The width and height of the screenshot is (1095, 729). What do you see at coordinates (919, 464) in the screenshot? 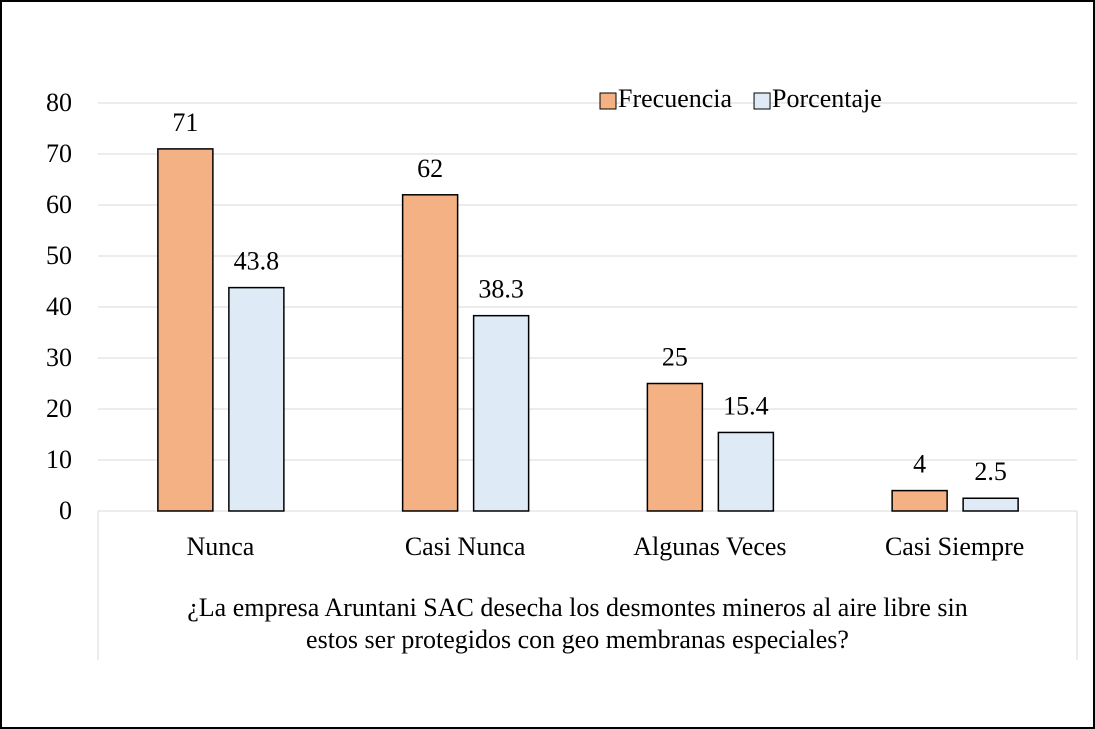
I see `data-label: 4` at bounding box center [919, 464].